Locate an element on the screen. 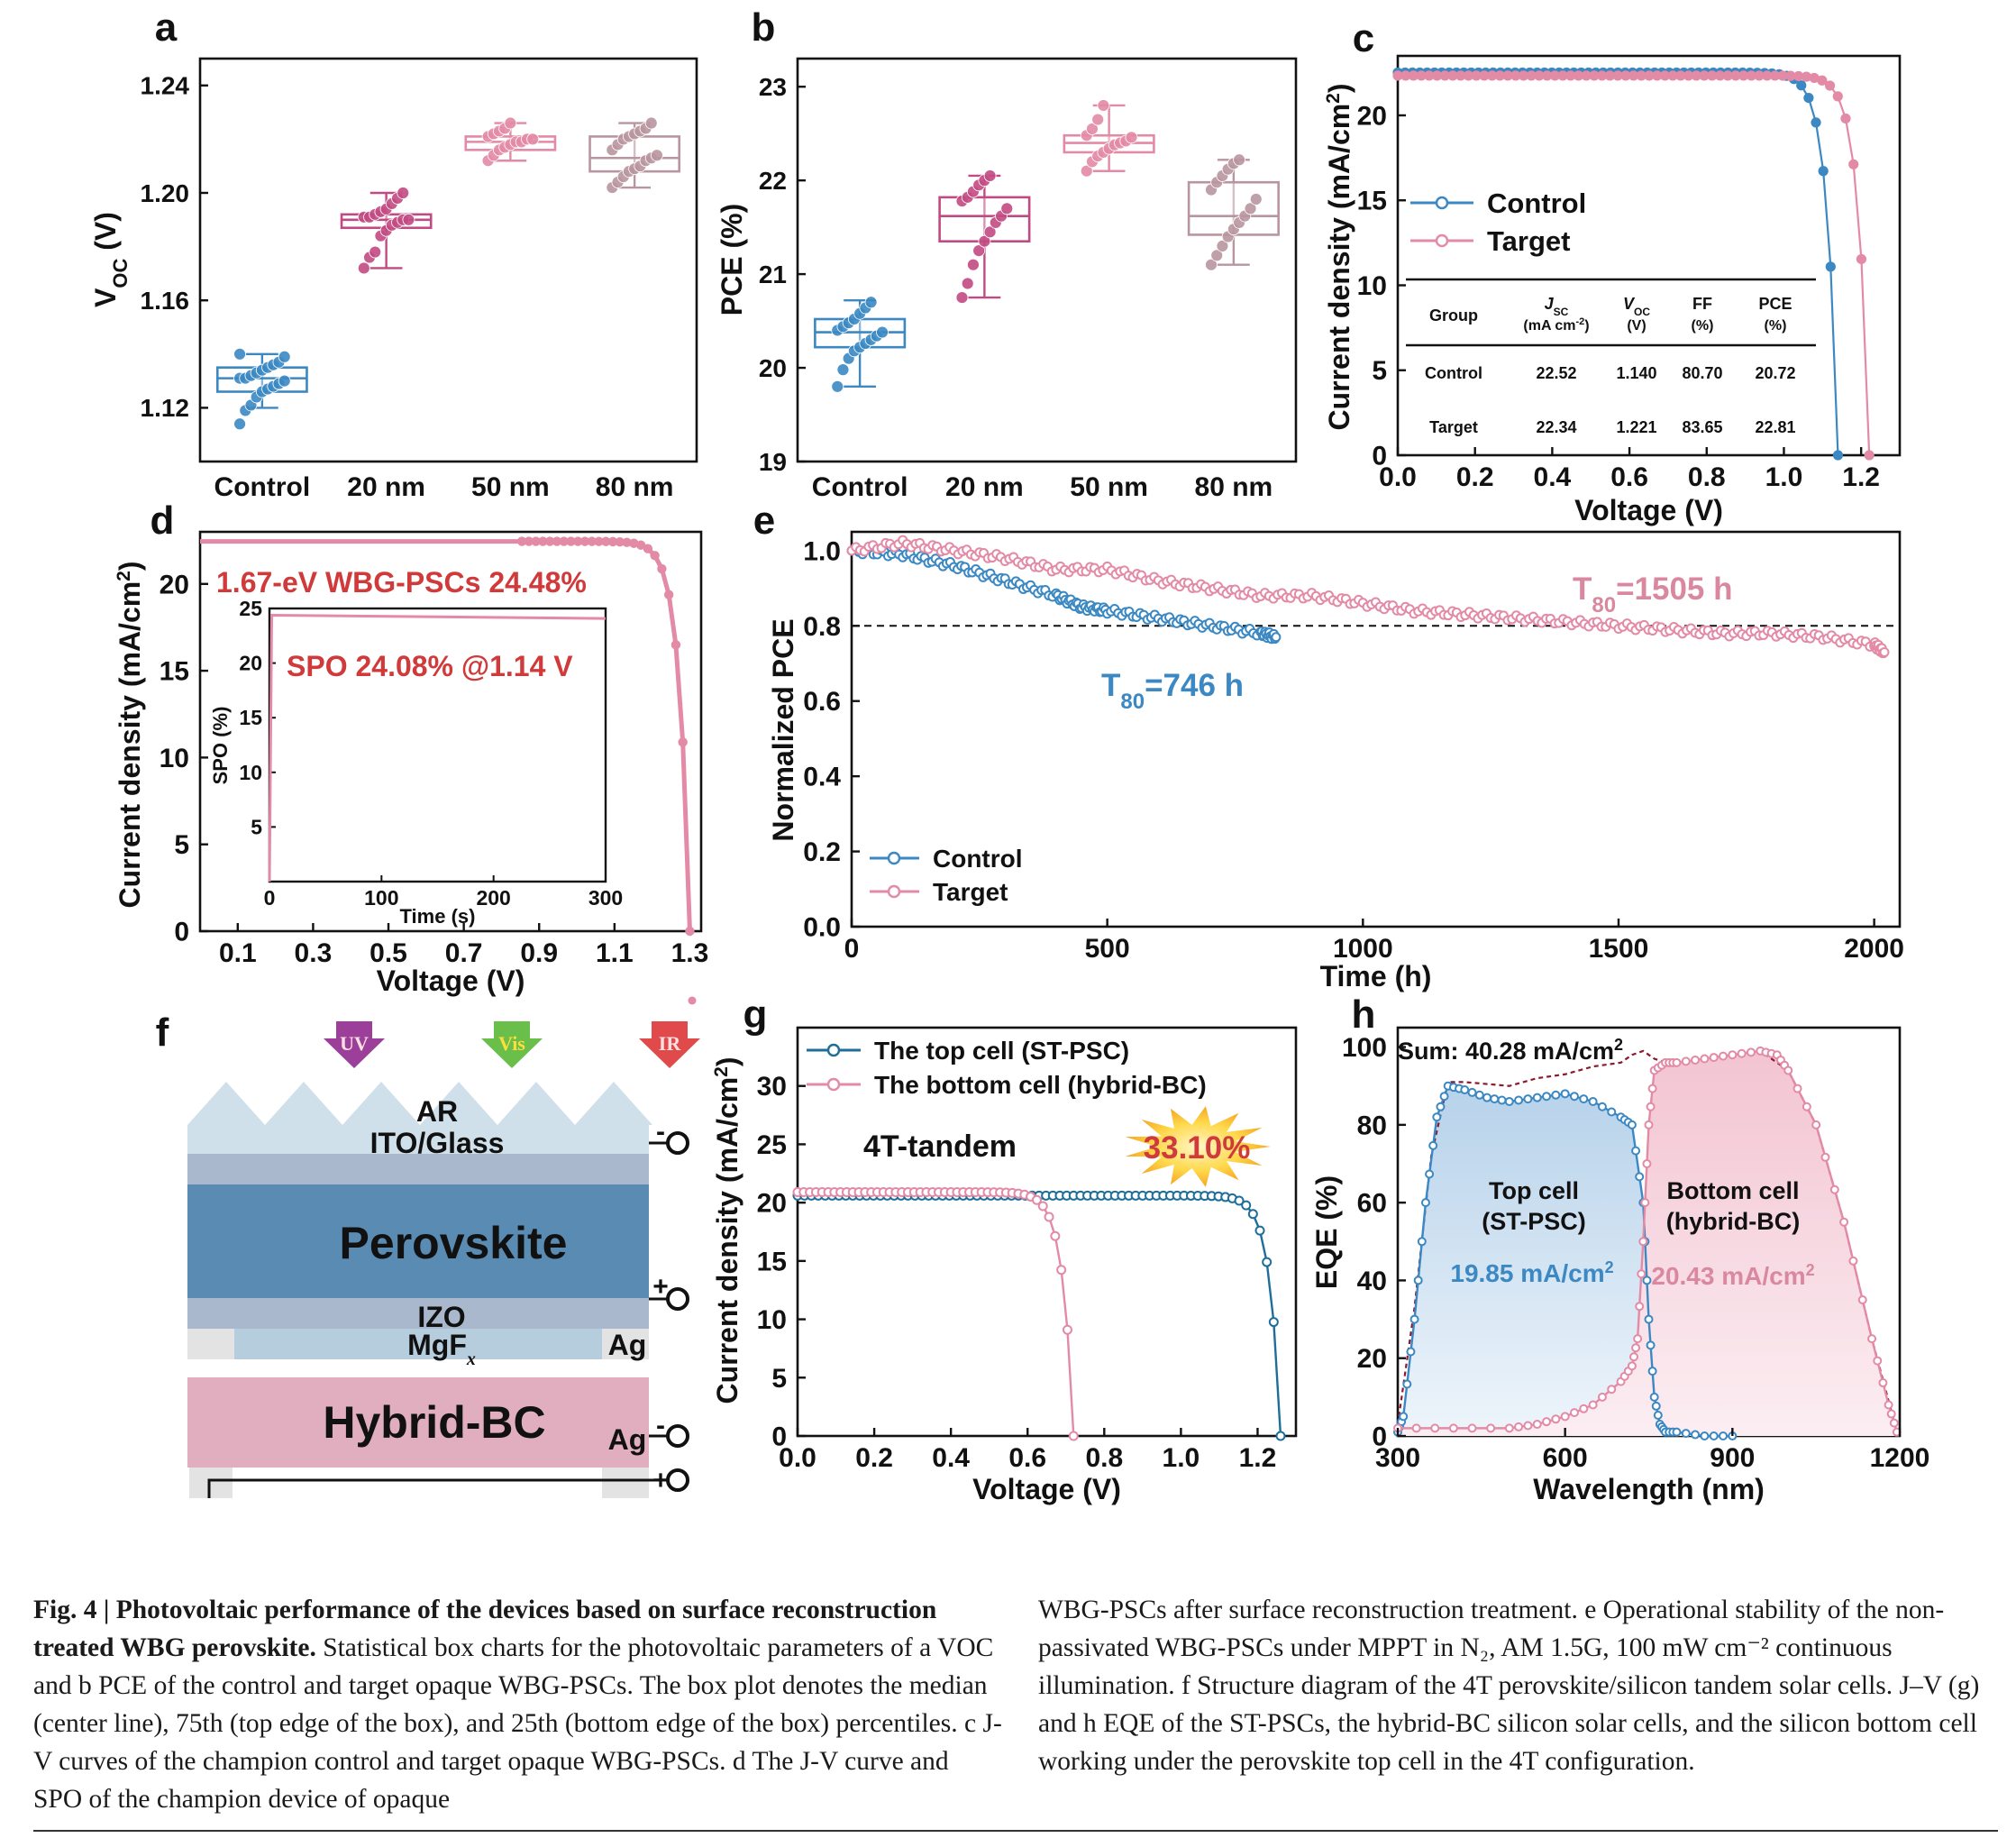  panel-label-f: f is located at coordinates (162, 1032).